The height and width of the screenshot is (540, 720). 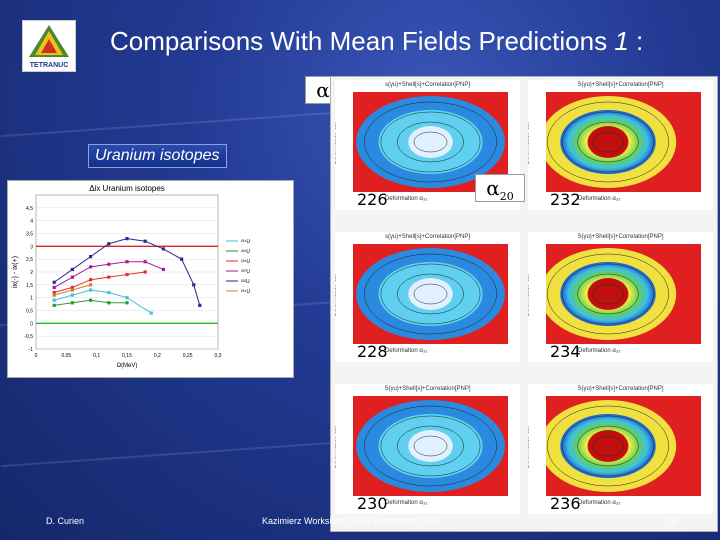 I want to click on x-tick-label: 0,3, so click(x=218, y=356).